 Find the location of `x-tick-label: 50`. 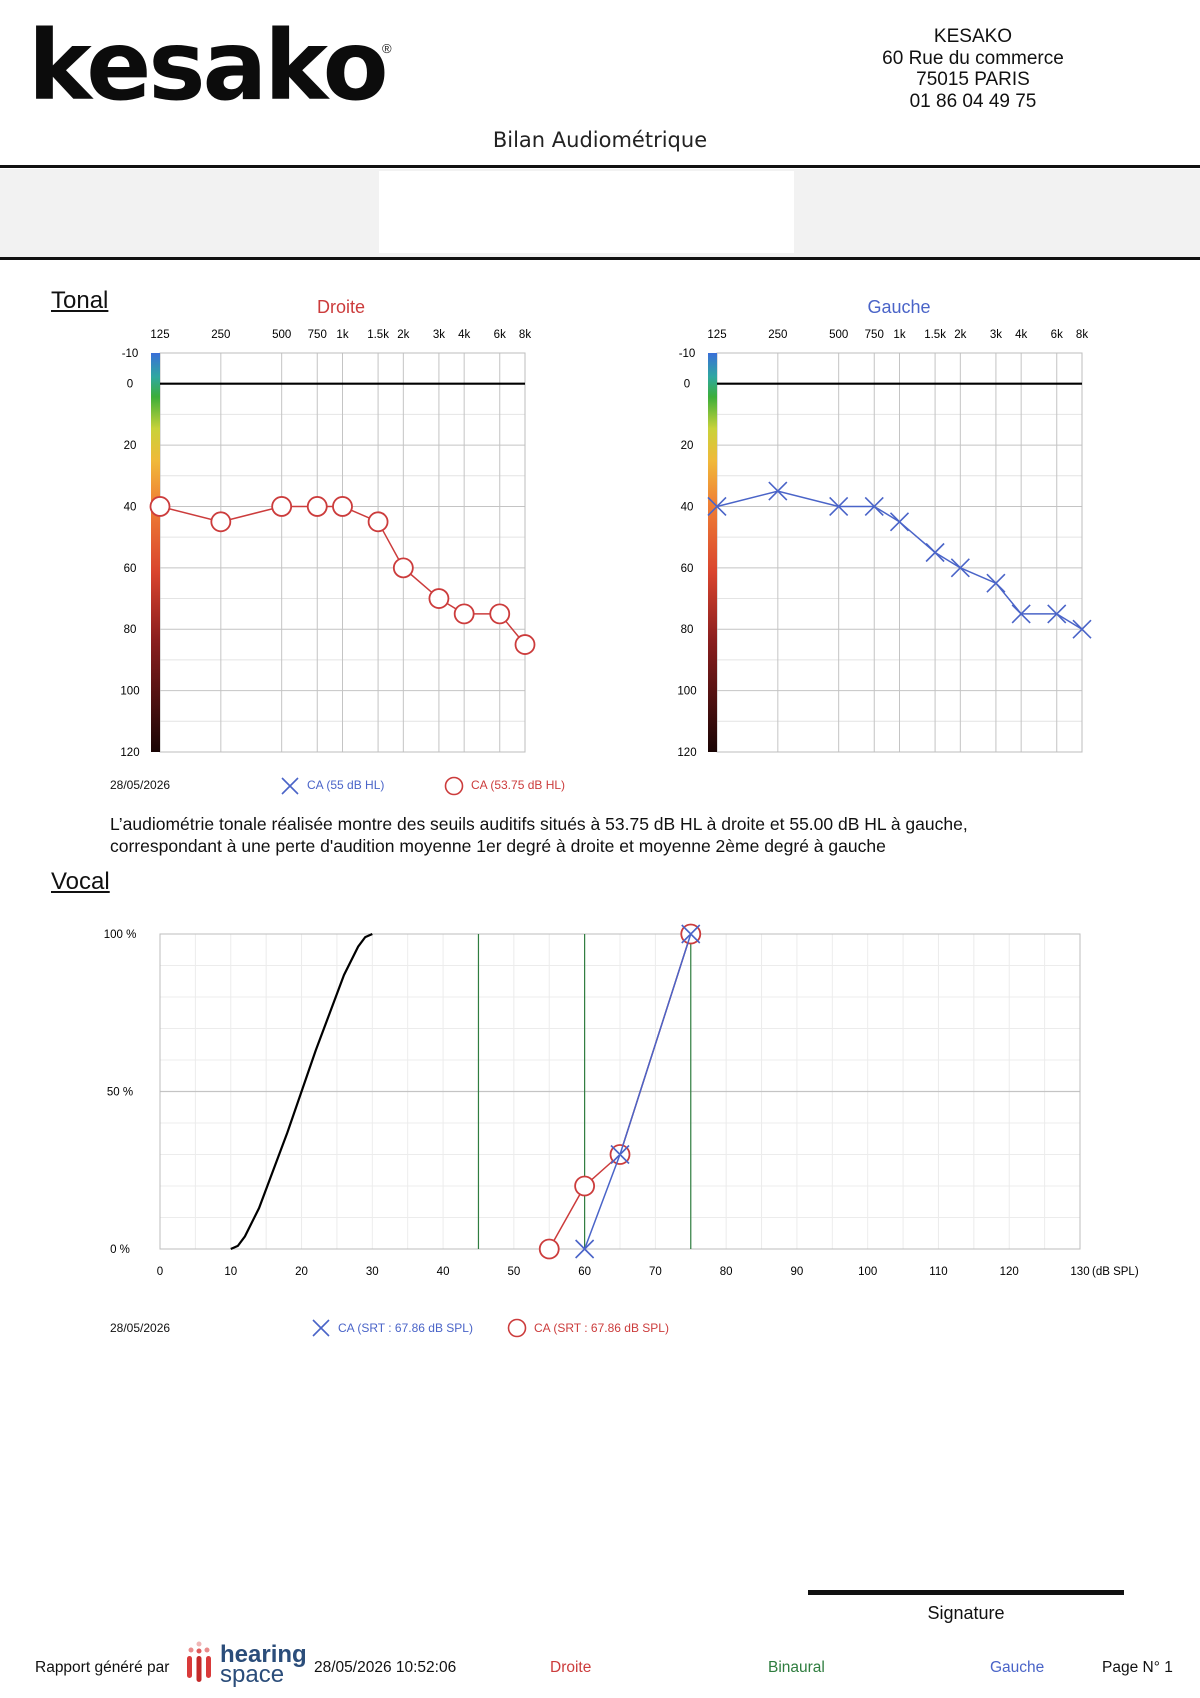

x-tick-label: 50 is located at coordinates (513, 1272).